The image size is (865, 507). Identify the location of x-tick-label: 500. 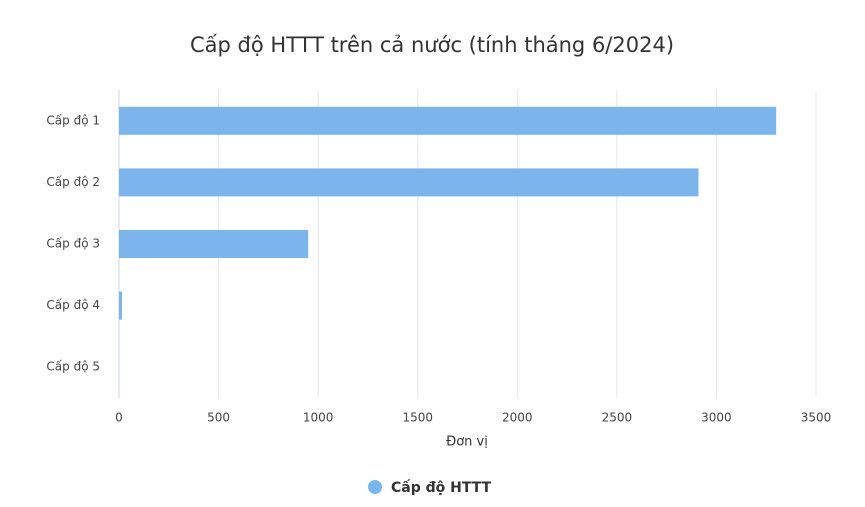
(218, 418).